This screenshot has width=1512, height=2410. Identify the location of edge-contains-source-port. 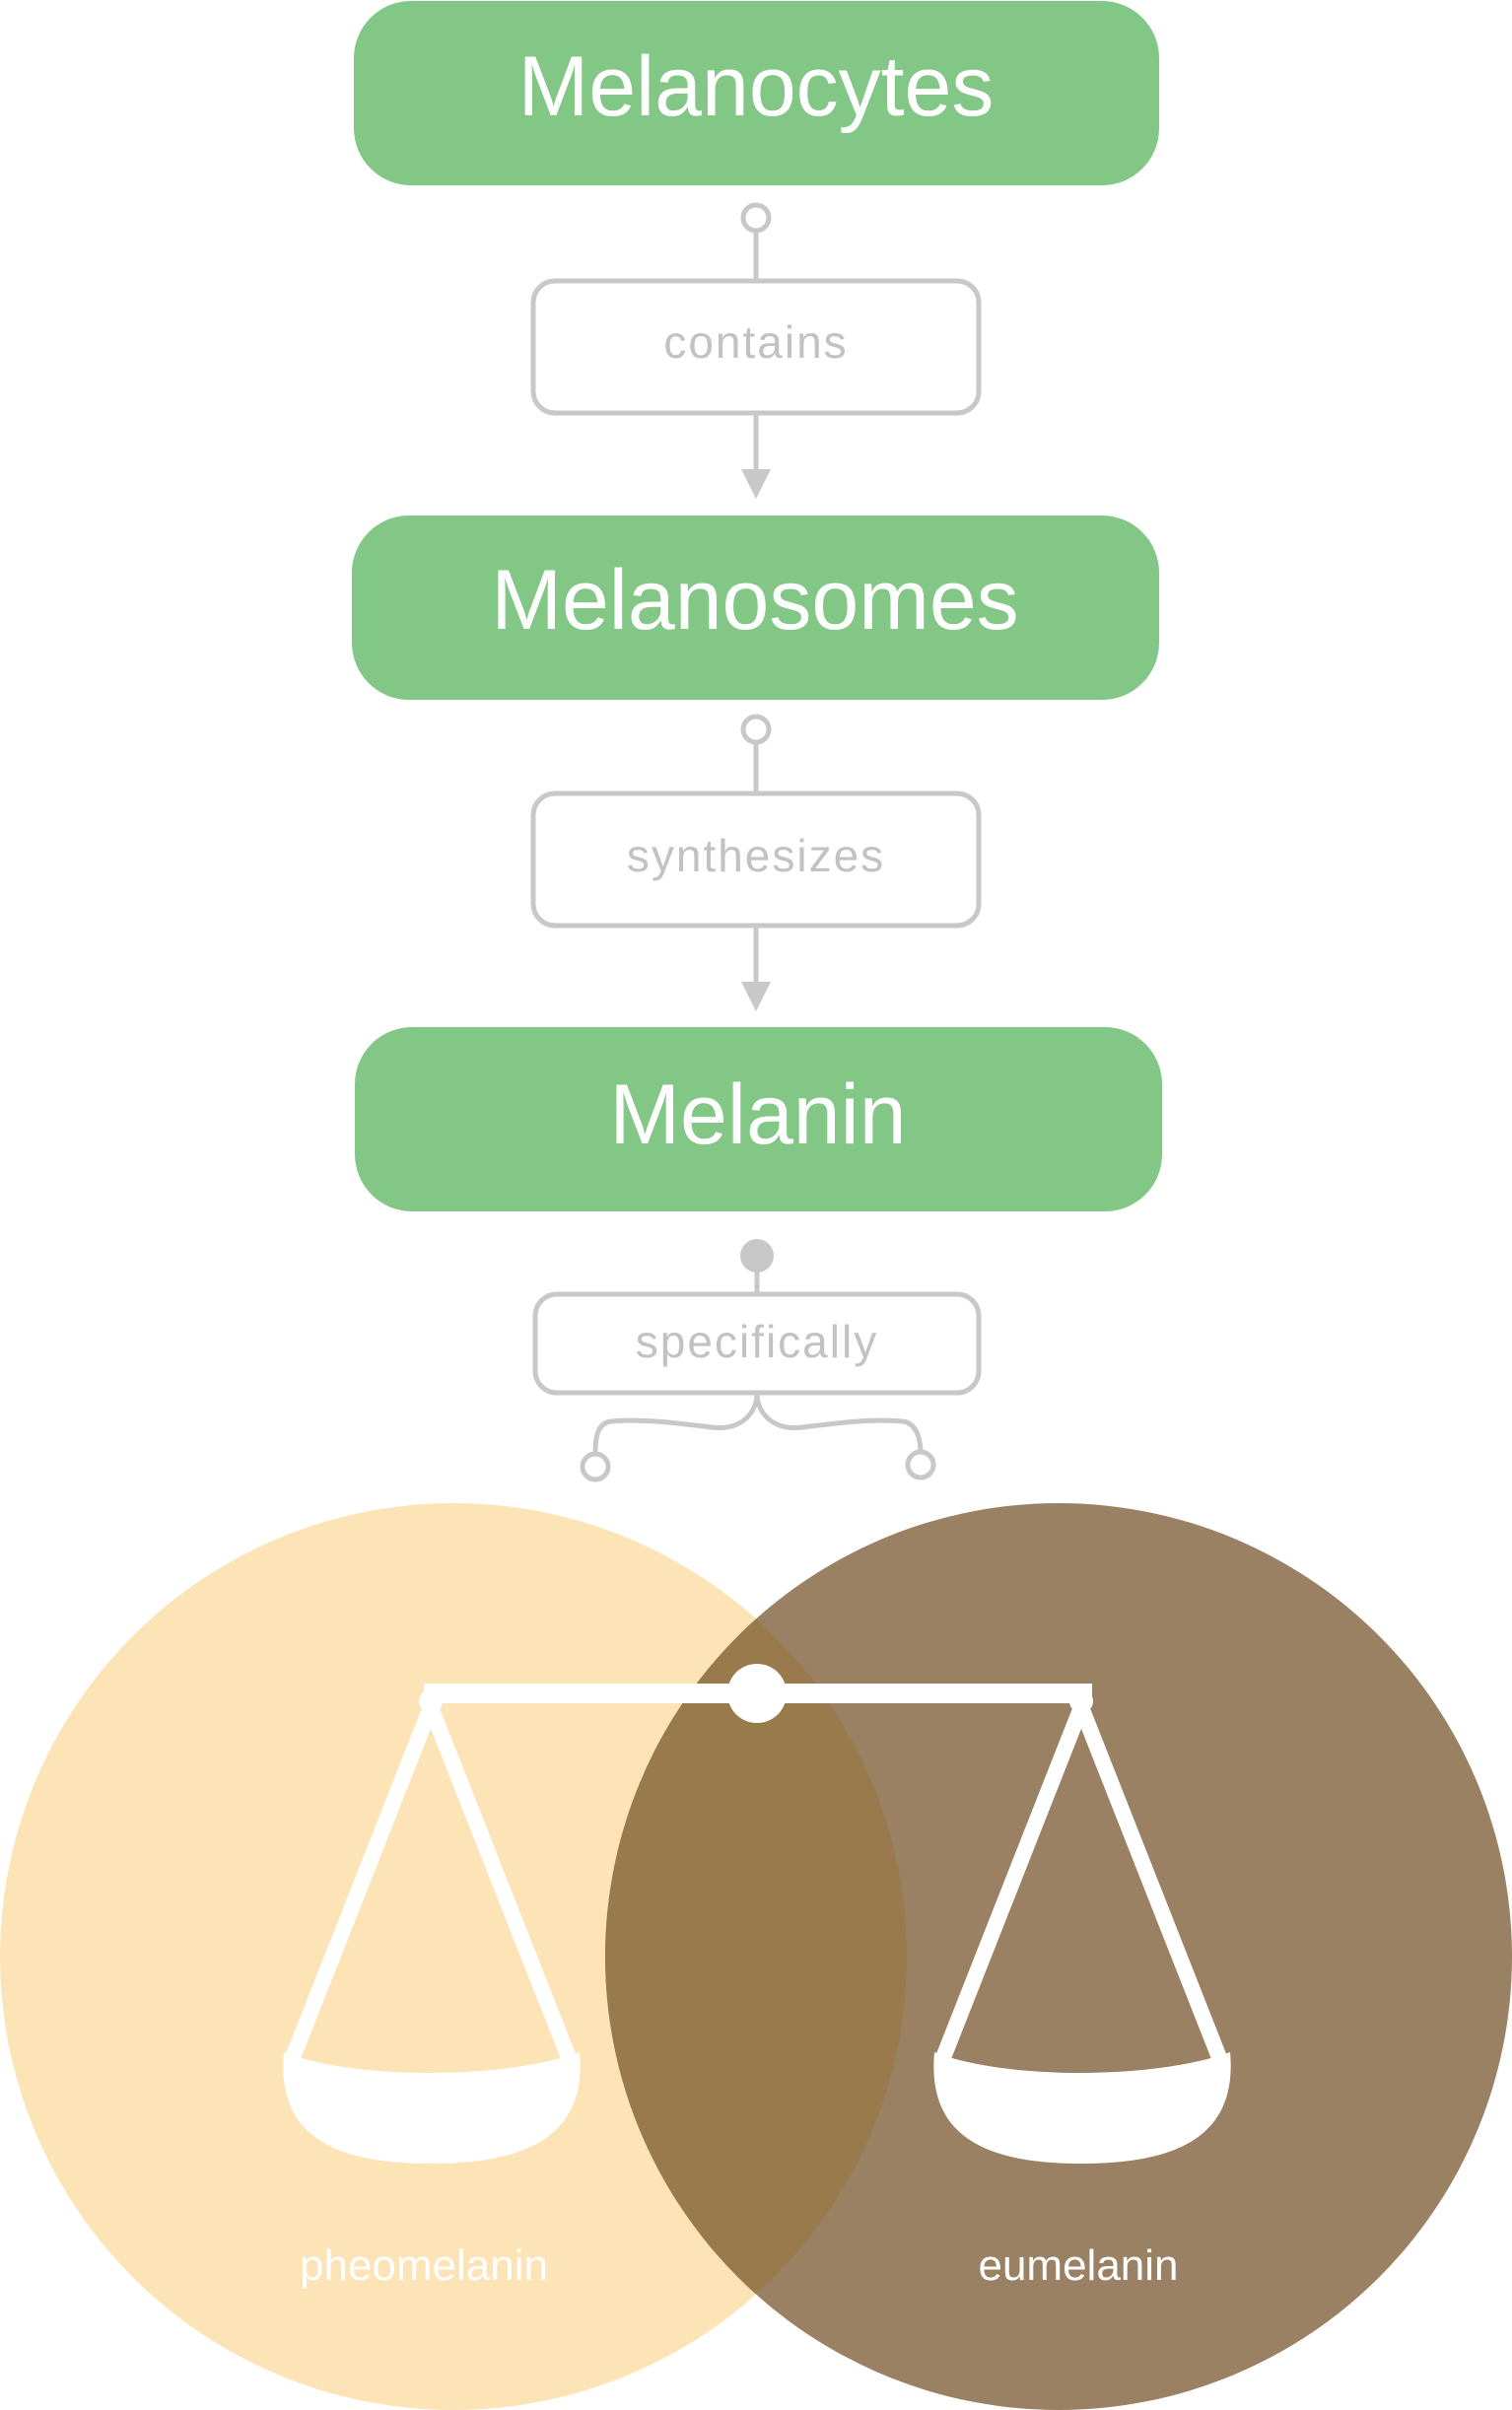
(756, 218).